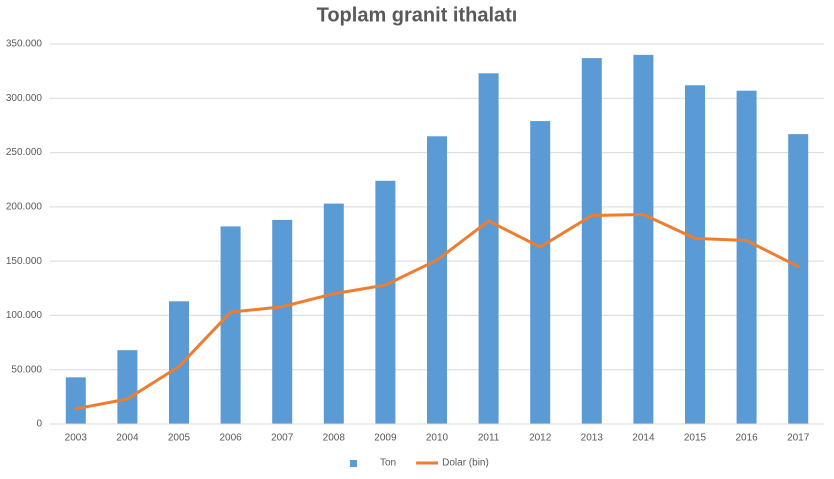  What do you see at coordinates (437, 438) in the screenshot?
I see `x-tick-label: 2010` at bounding box center [437, 438].